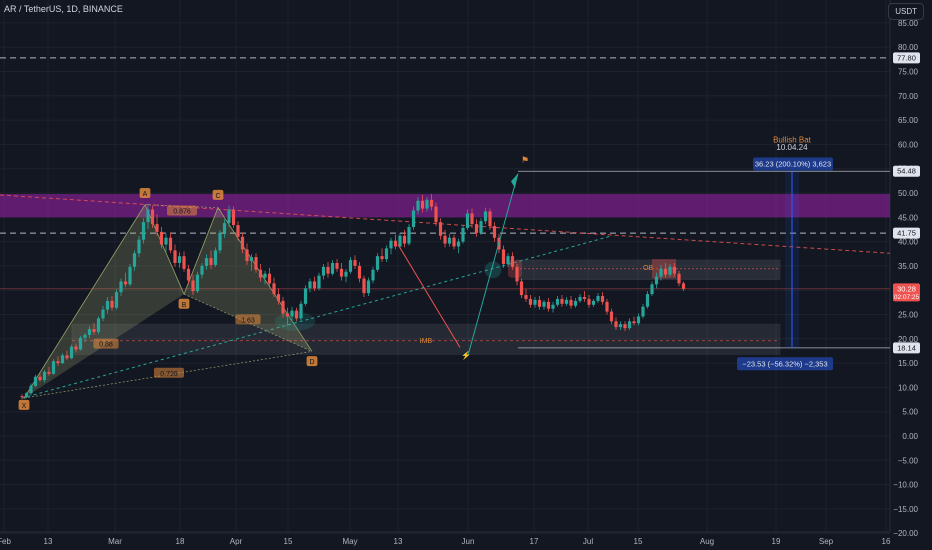  Describe the element at coordinates (886, 541) in the screenshot. I see `x-tick-label: 16` at that location.